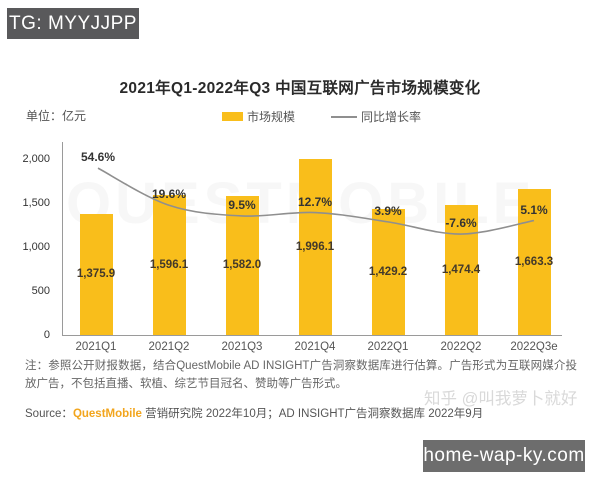  I want to click on bar-2022Q1, so click(388, 272).